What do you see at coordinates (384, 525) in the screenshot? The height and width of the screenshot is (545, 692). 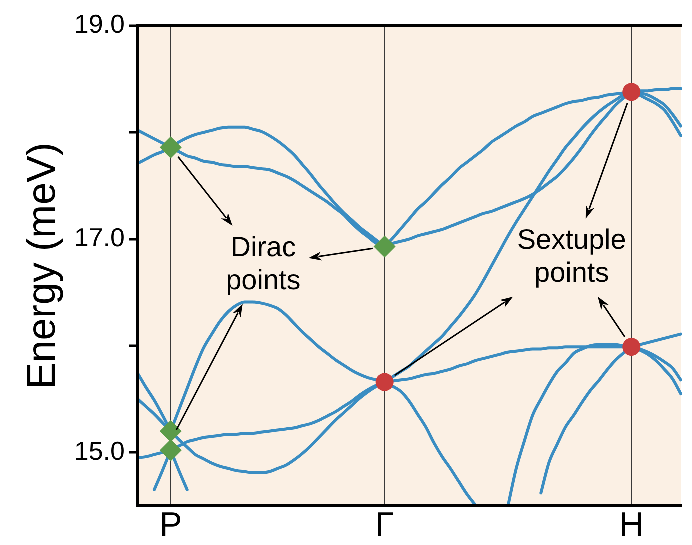 I see `x-tick-label: Γ` at bounding box center [384, 525].